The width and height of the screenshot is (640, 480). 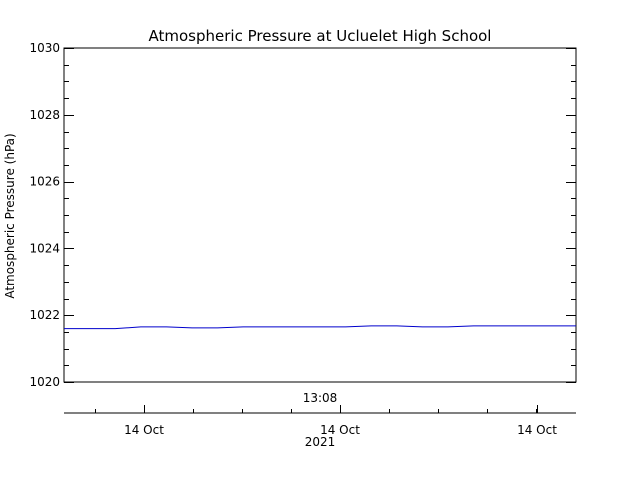 I want to click on y-tick-label: 1024, so click(x=44, y=248).